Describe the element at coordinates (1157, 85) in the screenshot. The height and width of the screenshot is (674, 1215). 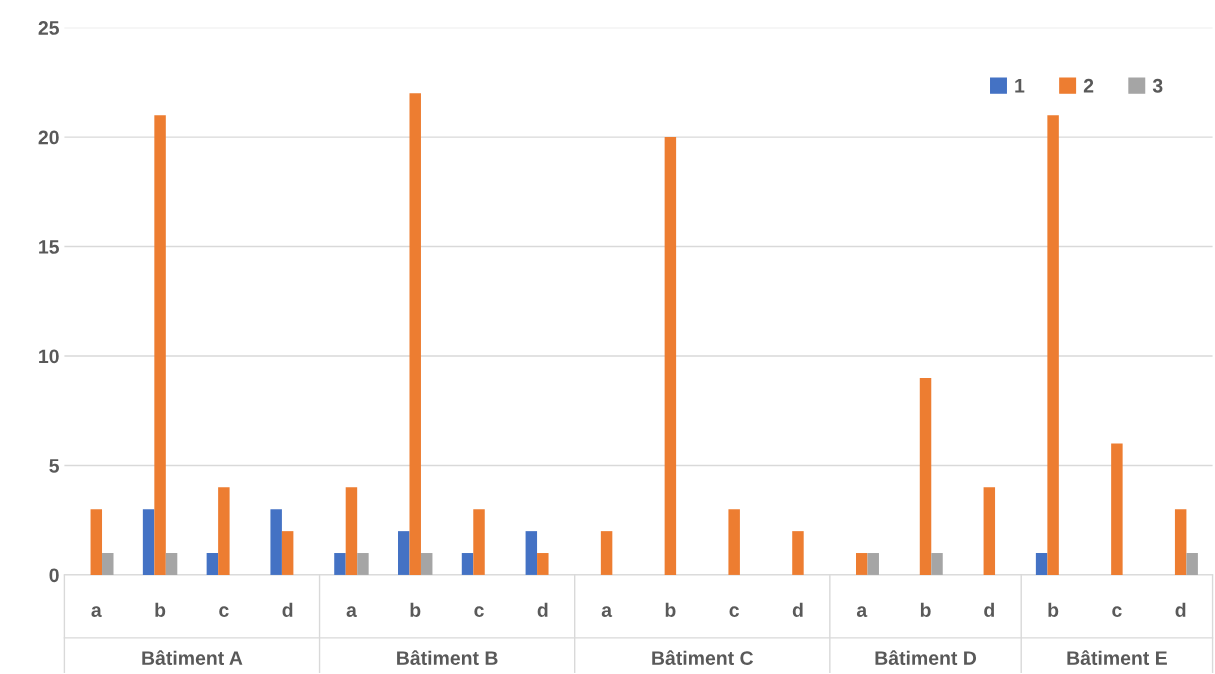
I see `legend-label: 3` at that location.